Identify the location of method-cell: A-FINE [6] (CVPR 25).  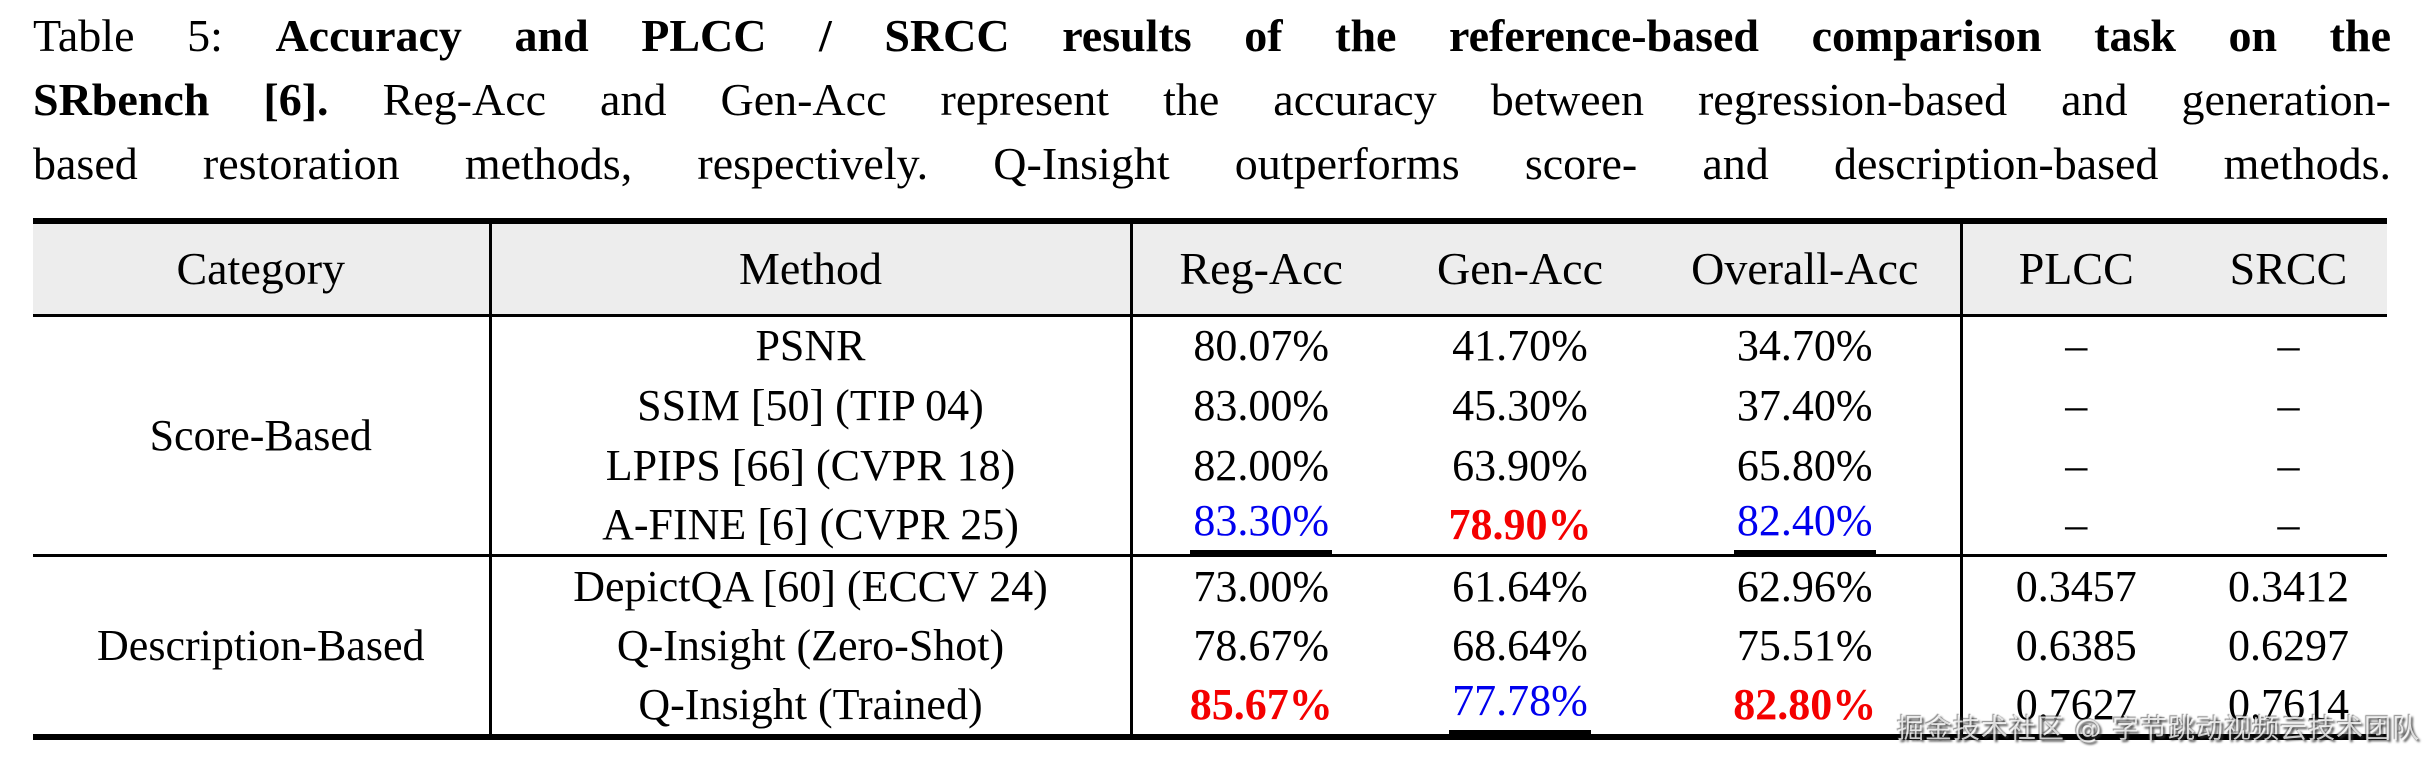
(809, 525).